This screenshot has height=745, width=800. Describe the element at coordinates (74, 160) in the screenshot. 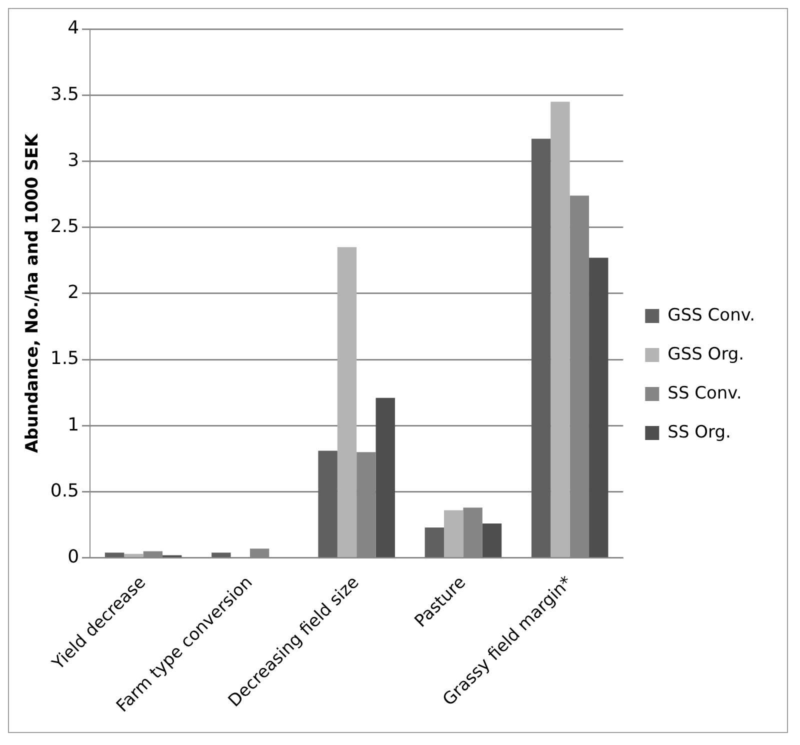

I see `y-tick-label: 3` at that location.